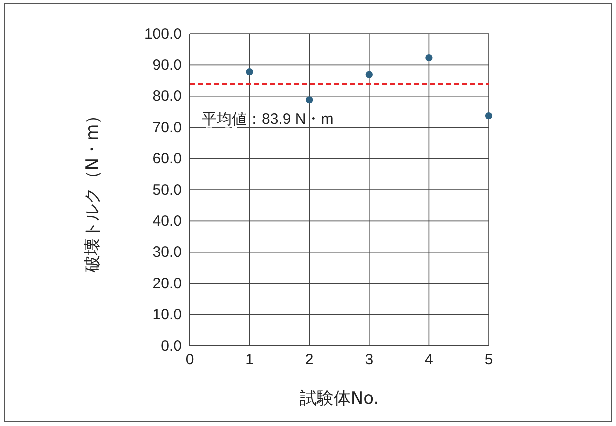  I want to click on y-tick-label: 90.0, so click(167, 65).